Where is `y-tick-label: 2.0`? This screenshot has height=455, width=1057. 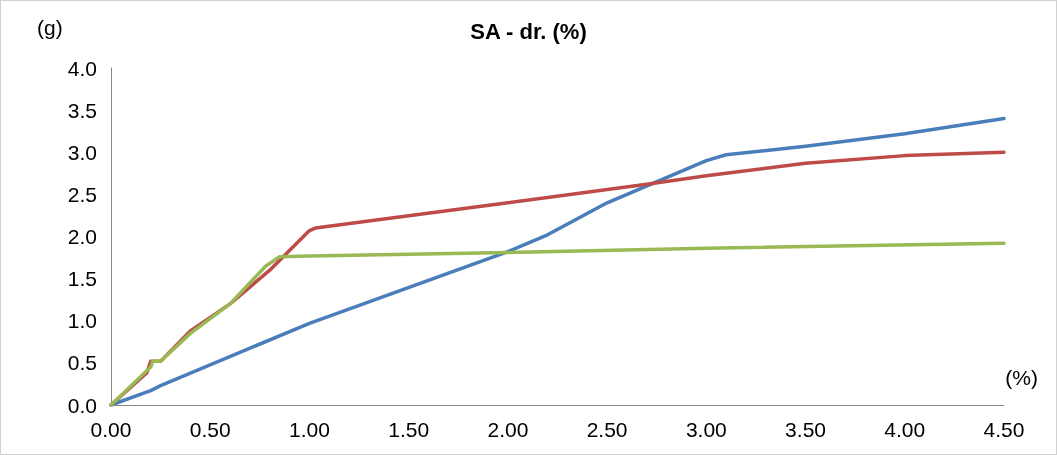
y-tick-label: 2.0 is located at coordinates (82, 236).